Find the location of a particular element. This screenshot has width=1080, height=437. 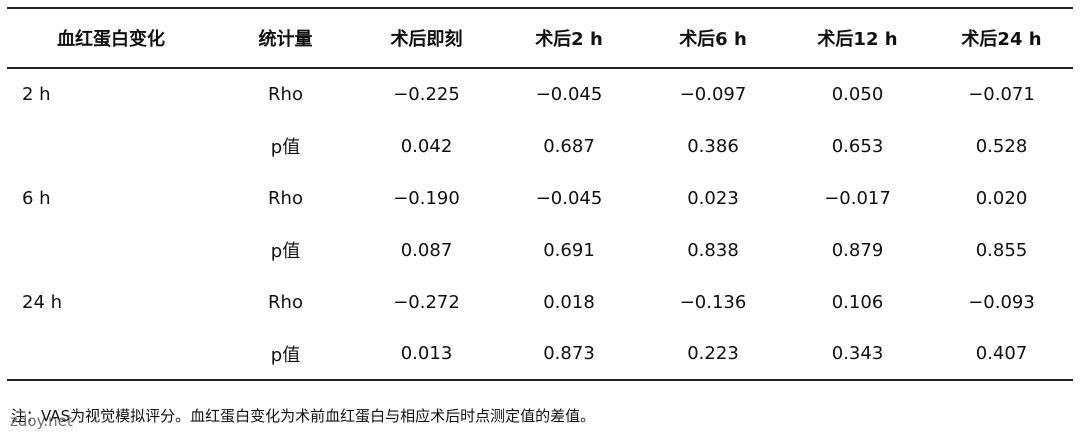

value-cell: 0.879 is located at coordinates (857, 250).